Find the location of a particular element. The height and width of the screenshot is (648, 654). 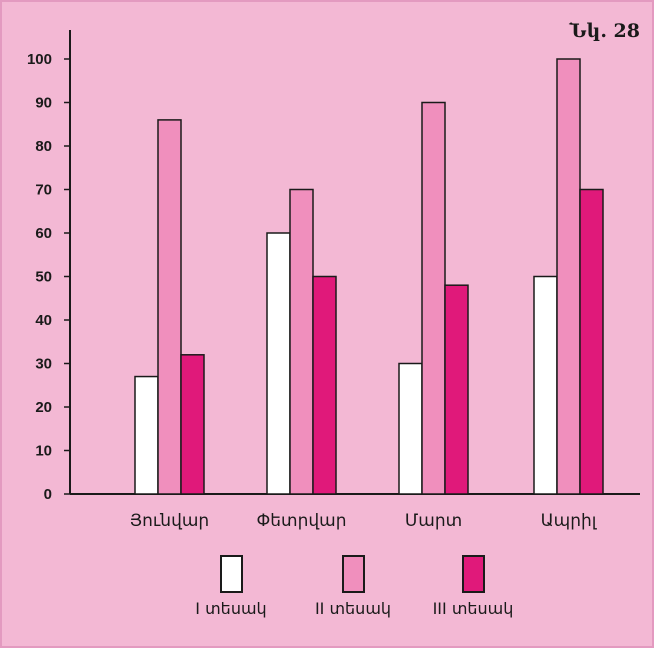

y-tick-label: 60 is located at coordinates (43, 233).